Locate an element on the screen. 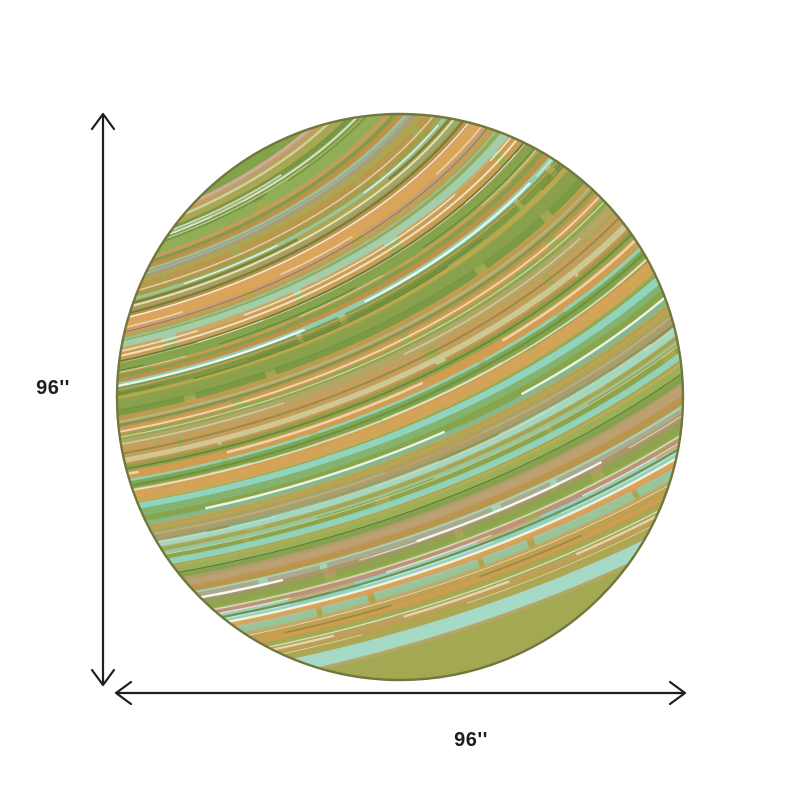 The height and width of the screenshot is (800, 800). width-dimension-label: 96'' is located at coordinates (471, 740).